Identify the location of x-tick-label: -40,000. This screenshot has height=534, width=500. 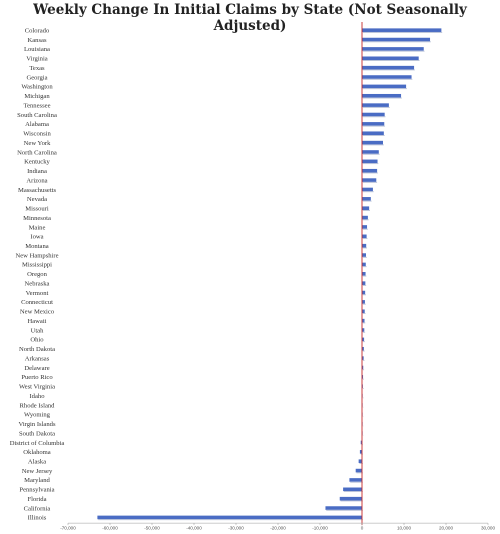
(194, 528).